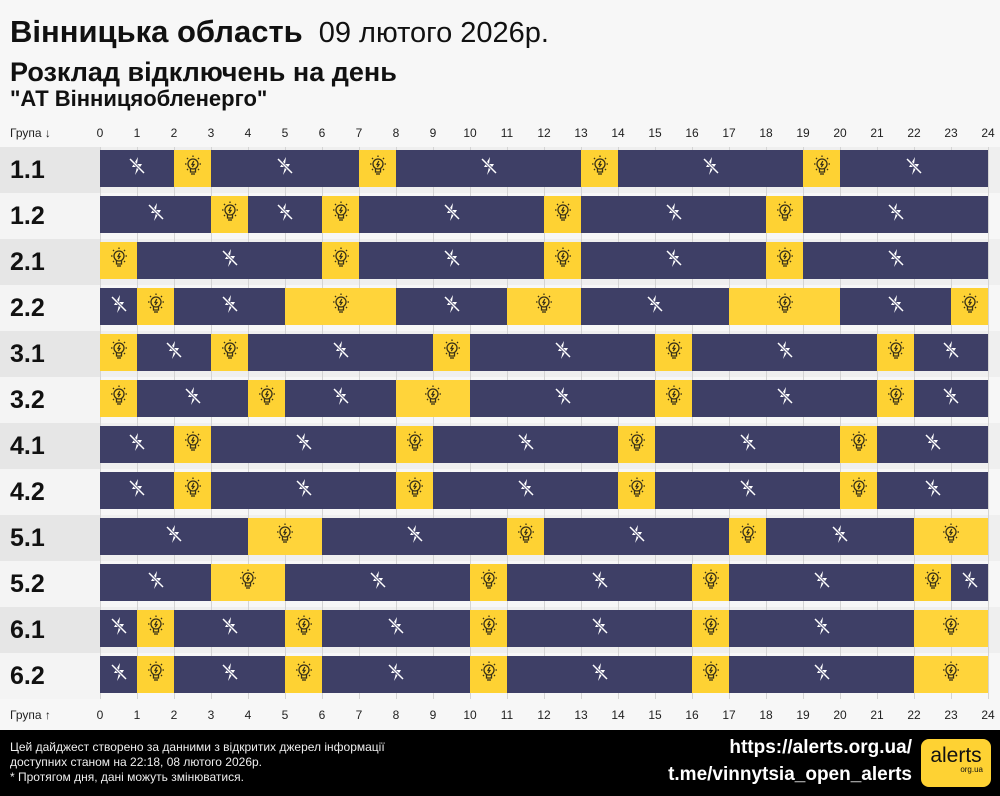  What do you see at coordinates (988, 133) in the screenshot?
I see `hour-tick-top: 24` at bounding box center [988, 133].